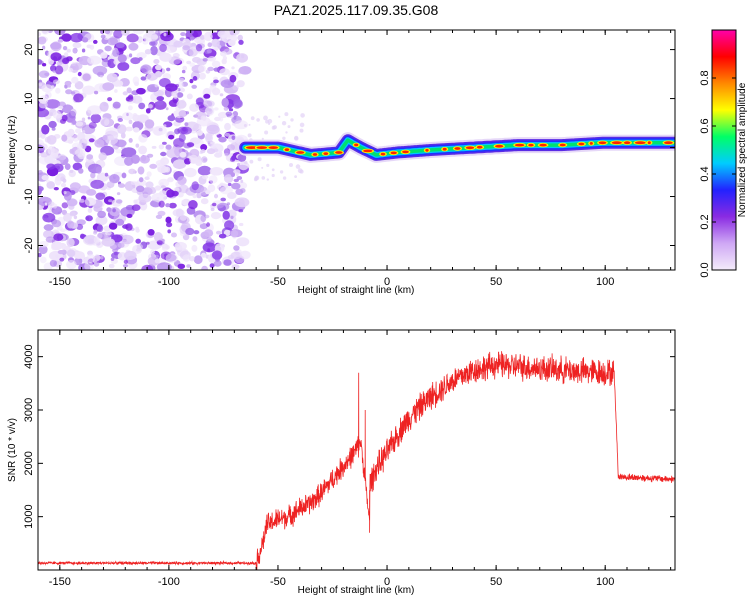 The height and width of the screenshot is (600, 750). What do you see at coordinates (29, 147) in the screenshot?
I see `y-tick-label: 0` at bounding box center [29, 147].